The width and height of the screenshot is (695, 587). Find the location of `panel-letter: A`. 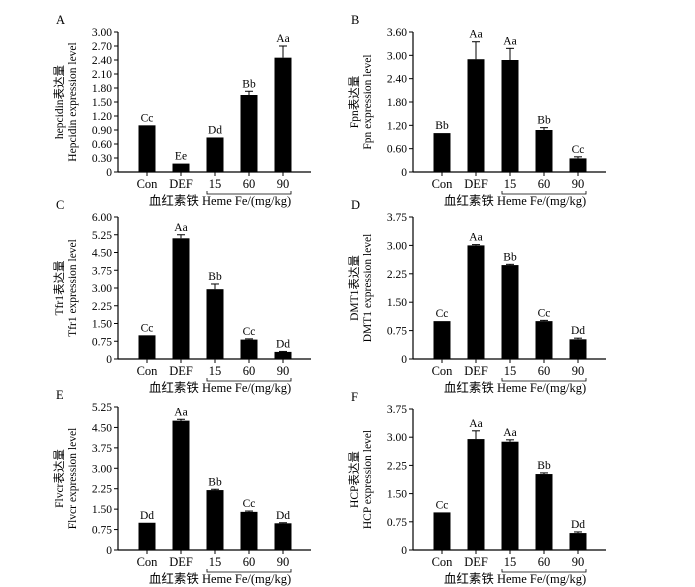

panel-letter: A is located at coordinates (60, 20).